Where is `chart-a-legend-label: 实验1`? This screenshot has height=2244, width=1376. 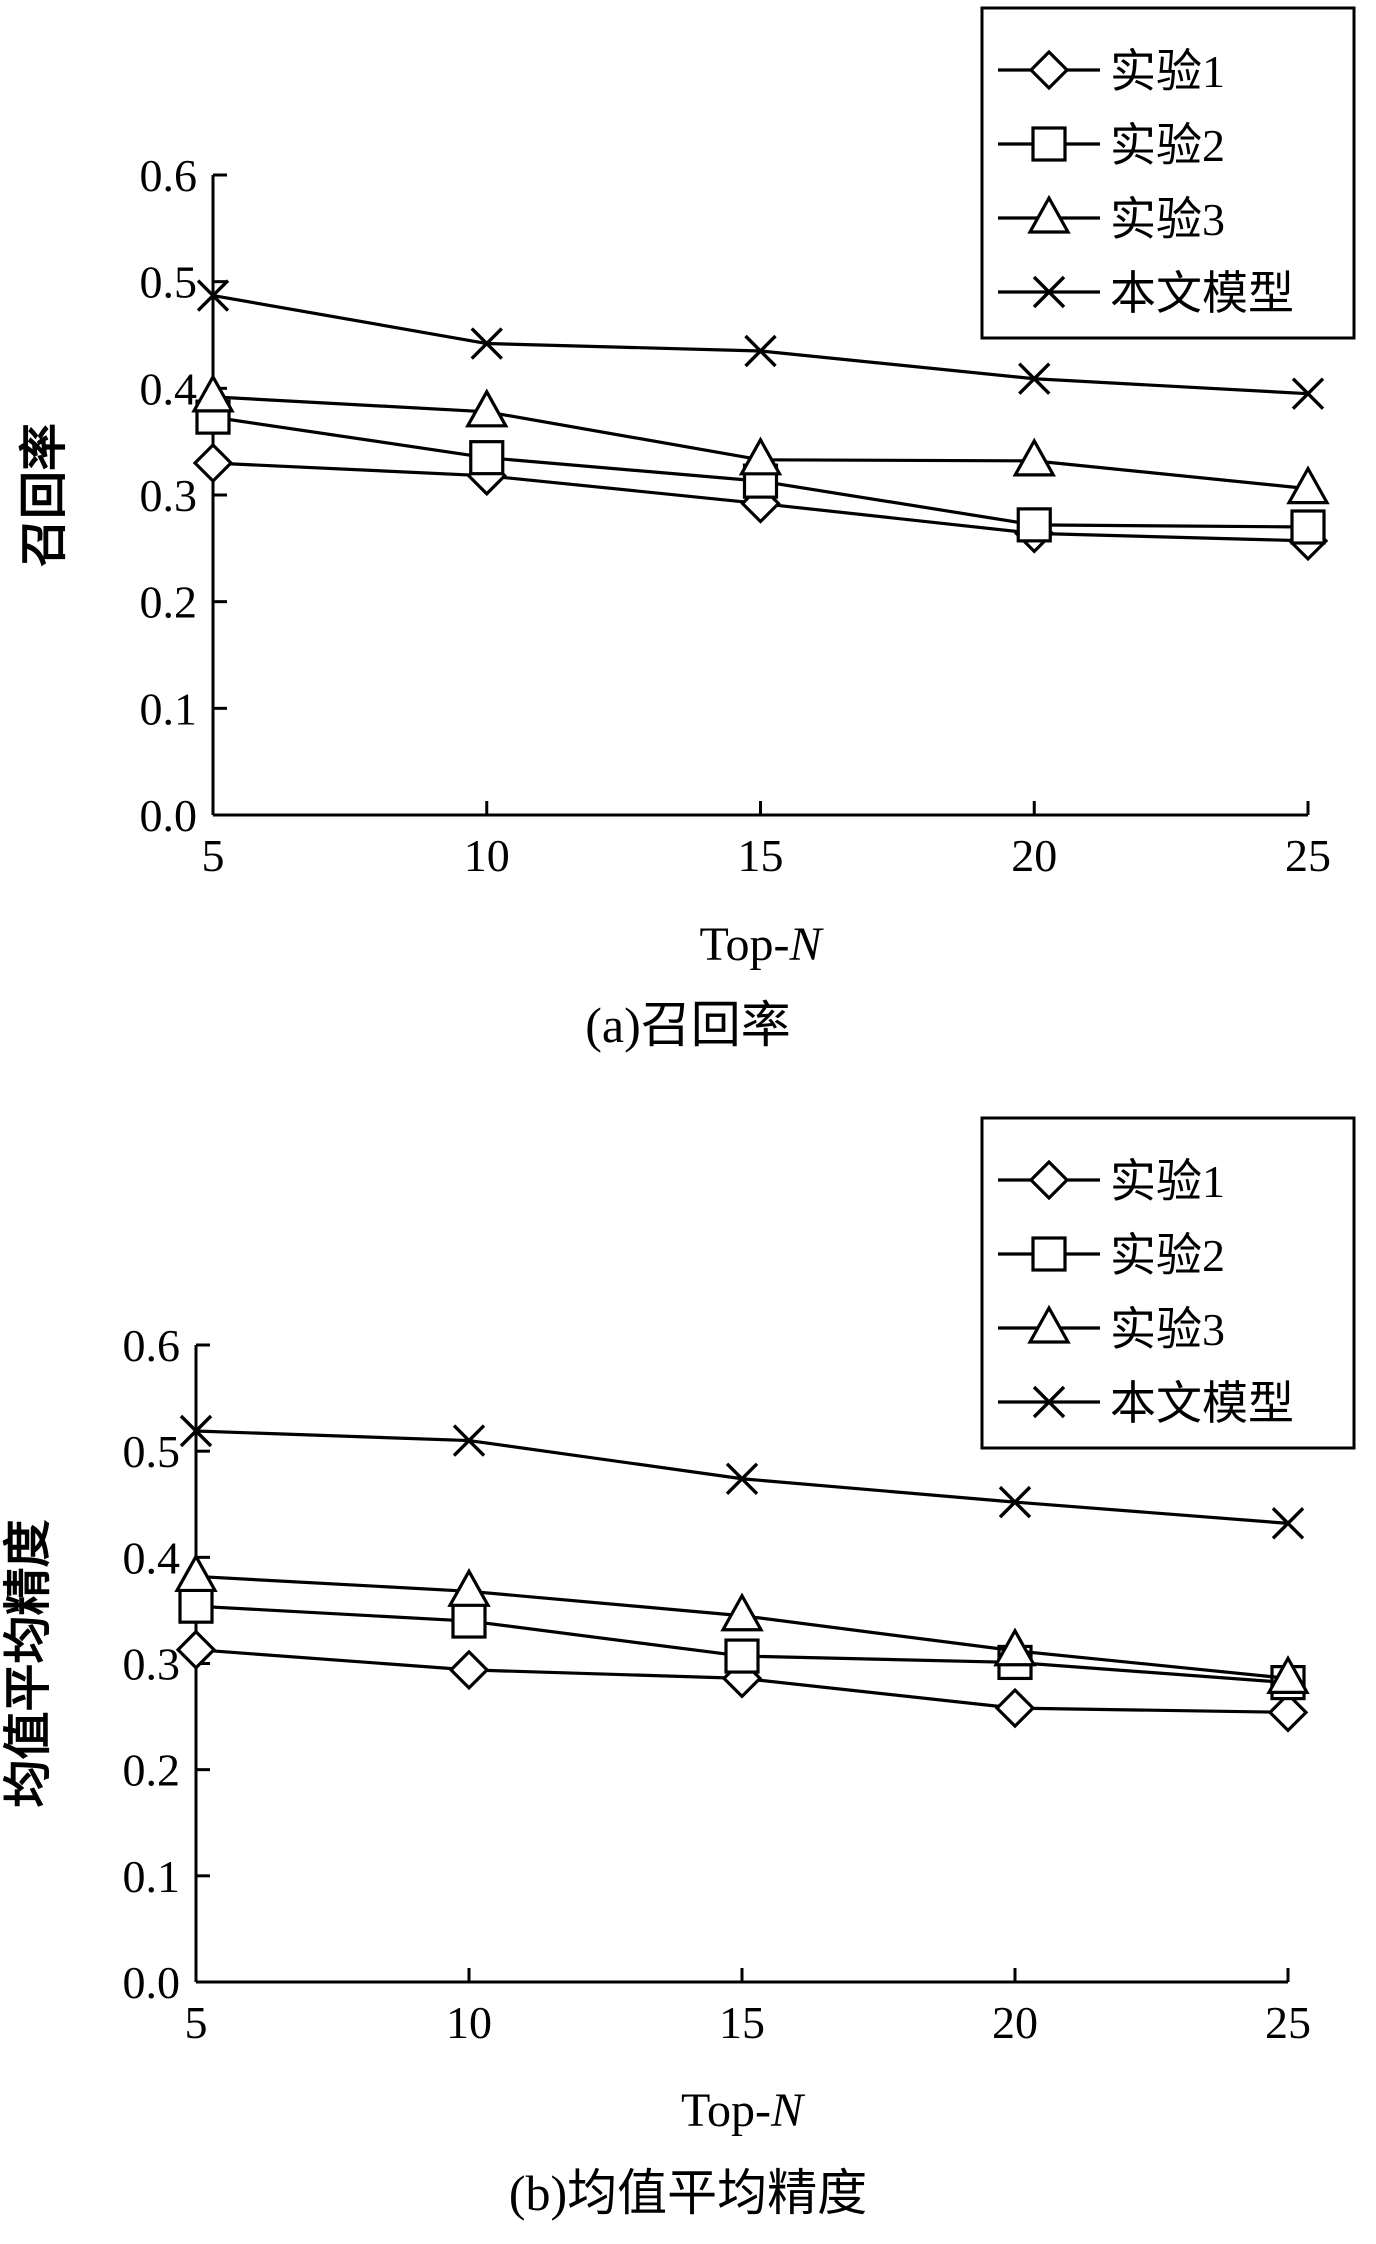 chart-a-legend-label: 实验1 is located at coordinates (1167, 71).